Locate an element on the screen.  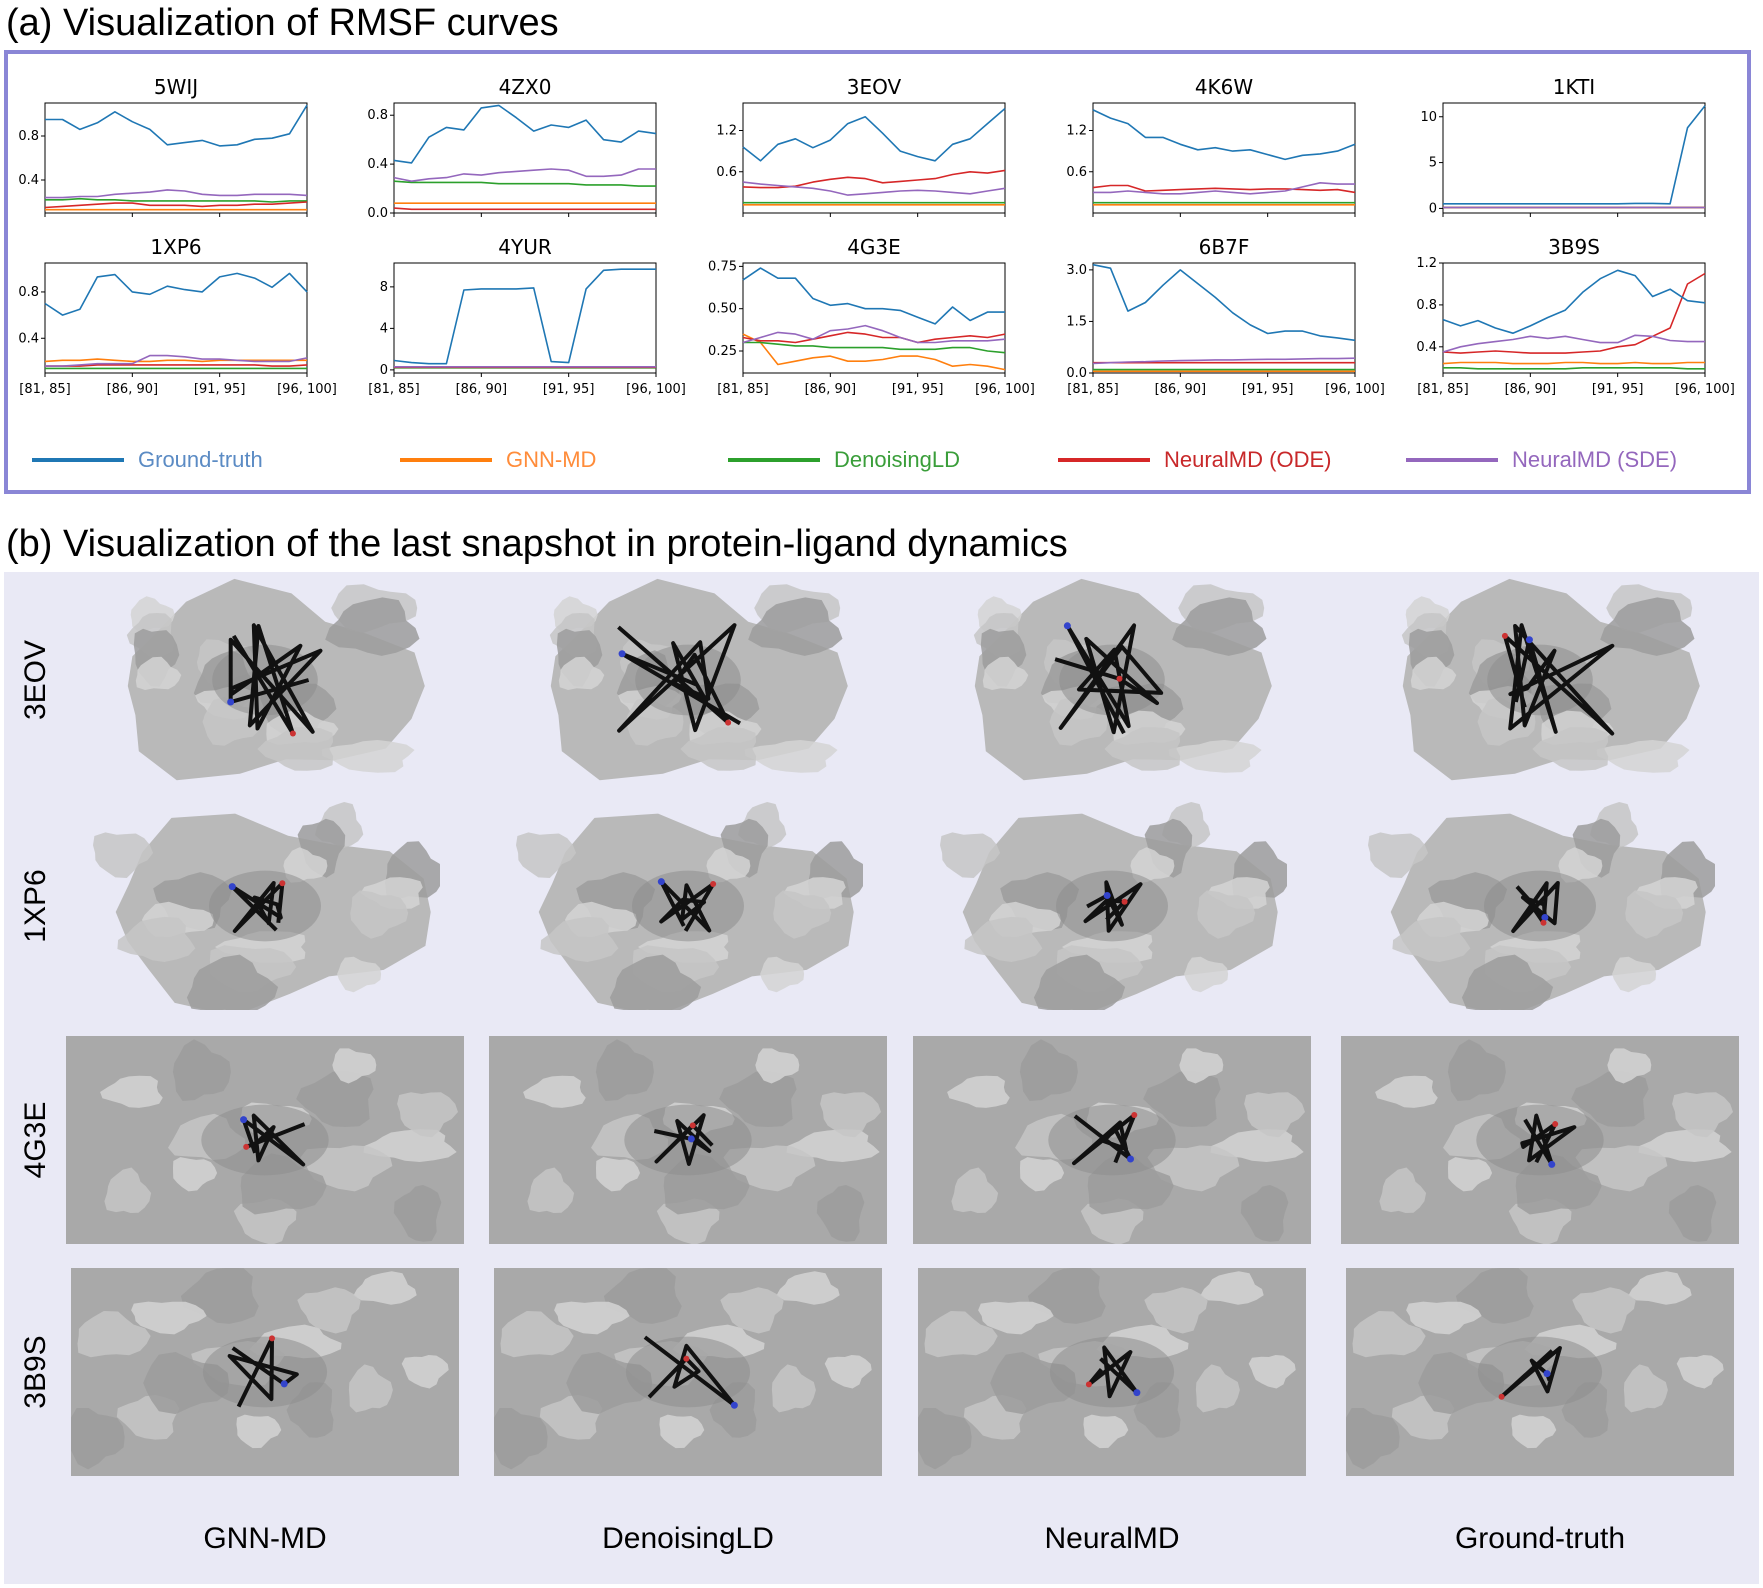
snapshot-3EOV-GNN-MD is located at coordinates (265, 680).